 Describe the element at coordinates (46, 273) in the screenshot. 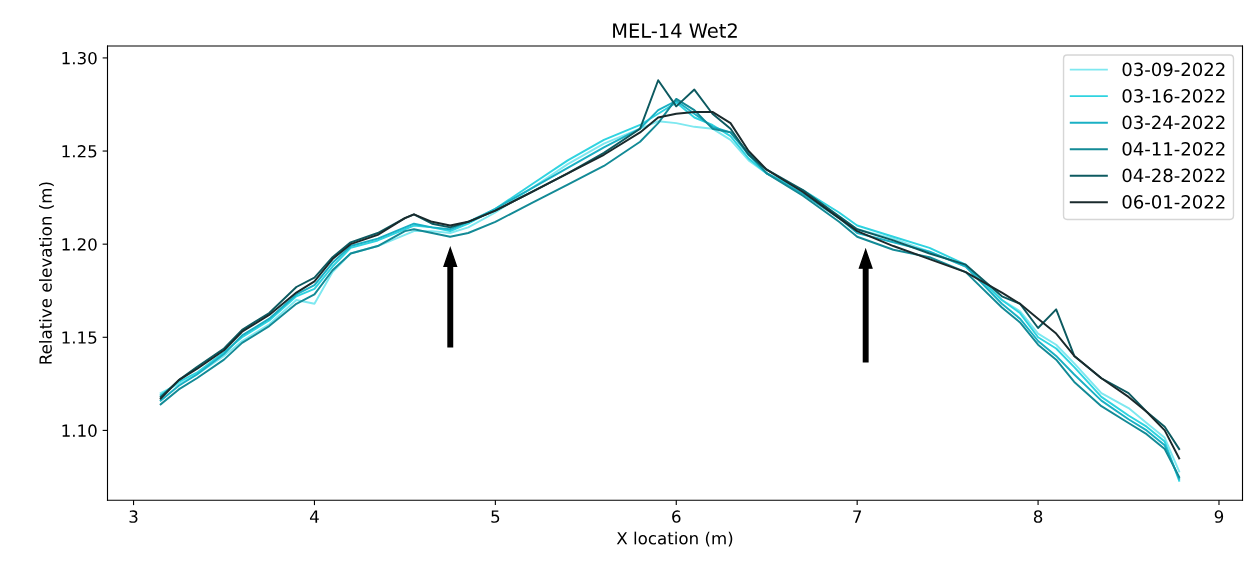

I see `y-axis-title: Relative elevation (m)` at that location.